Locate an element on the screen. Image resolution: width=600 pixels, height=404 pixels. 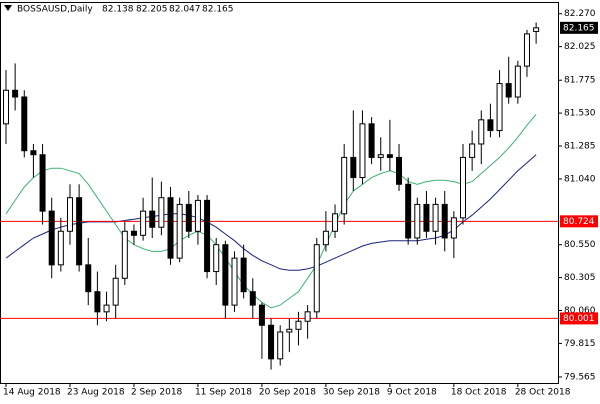
y-tick-label: 80.550 is located at coordinates (580, 245).